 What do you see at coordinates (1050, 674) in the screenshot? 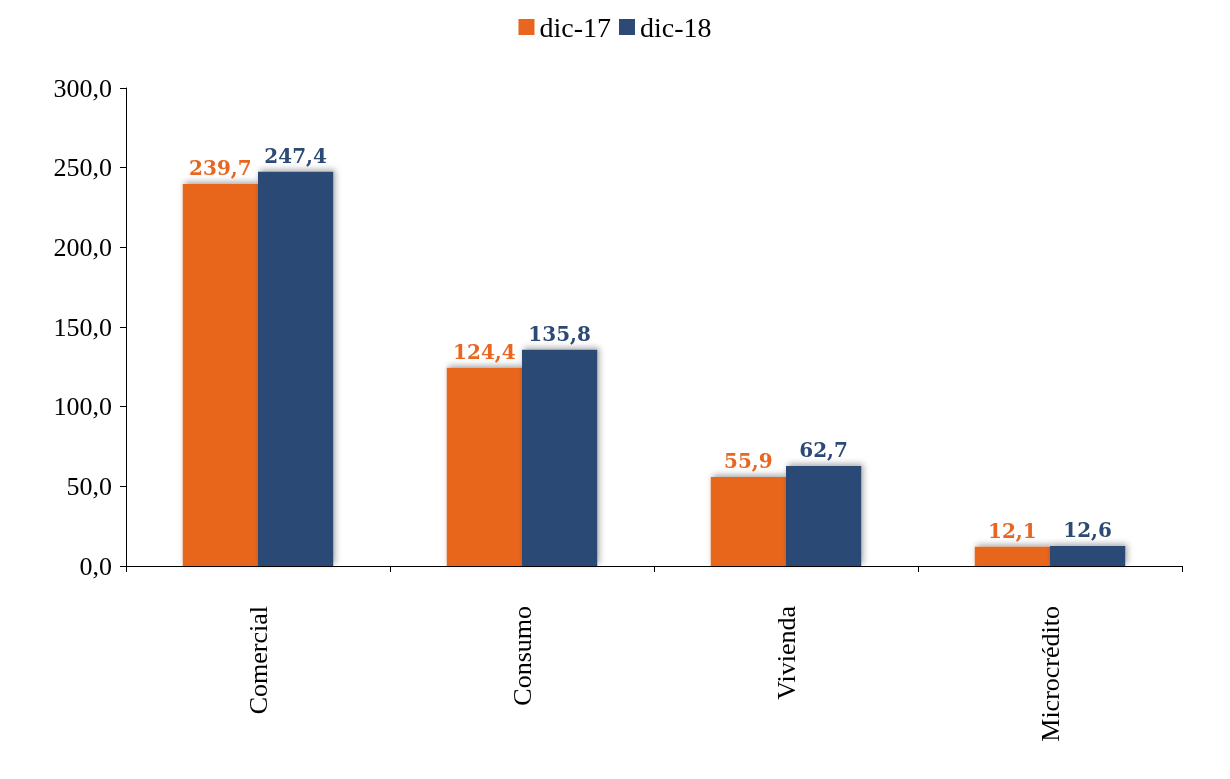
I see `x-tick-label: Microcrédito` at bounding box center [1050, 674].